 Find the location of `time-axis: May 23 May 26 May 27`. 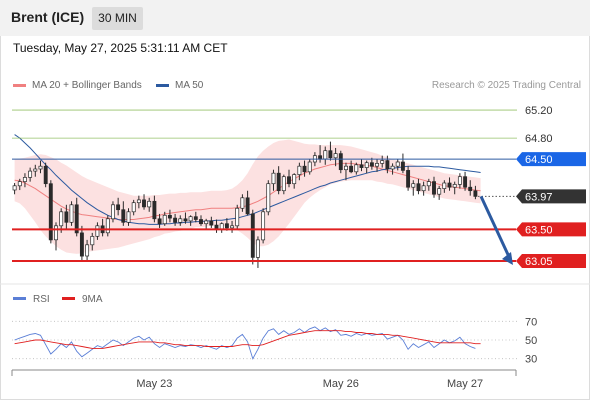

time-axis: May 23 May 26 May 27 is located at coordinates (264, 379).